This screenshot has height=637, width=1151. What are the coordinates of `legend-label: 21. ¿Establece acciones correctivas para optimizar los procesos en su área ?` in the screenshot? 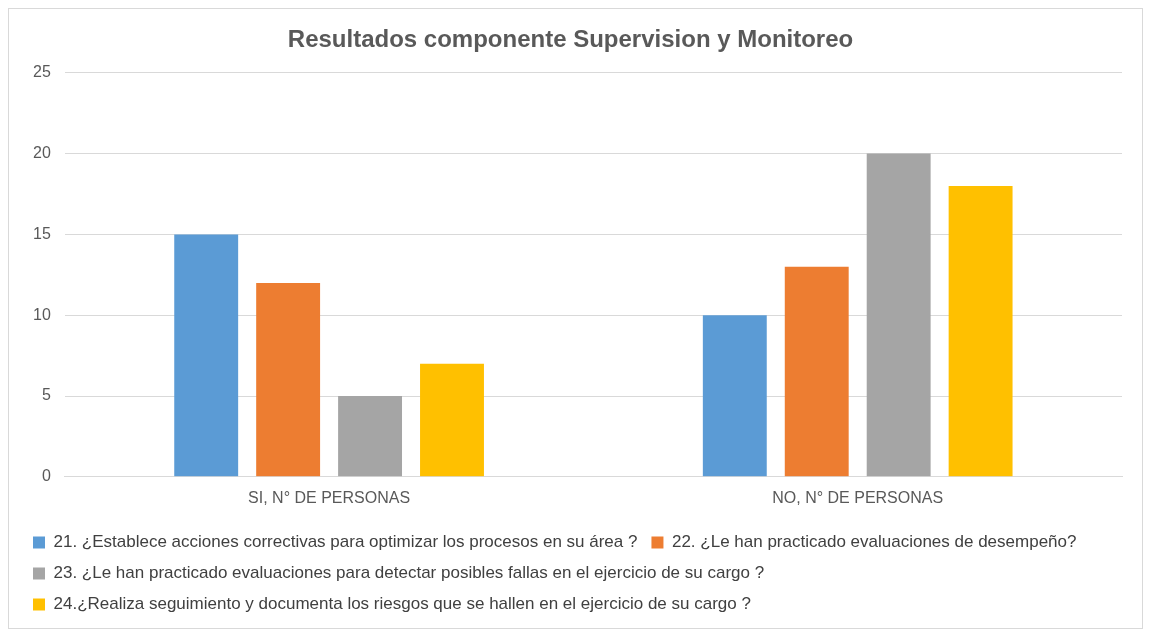 It's located at (345, 542).